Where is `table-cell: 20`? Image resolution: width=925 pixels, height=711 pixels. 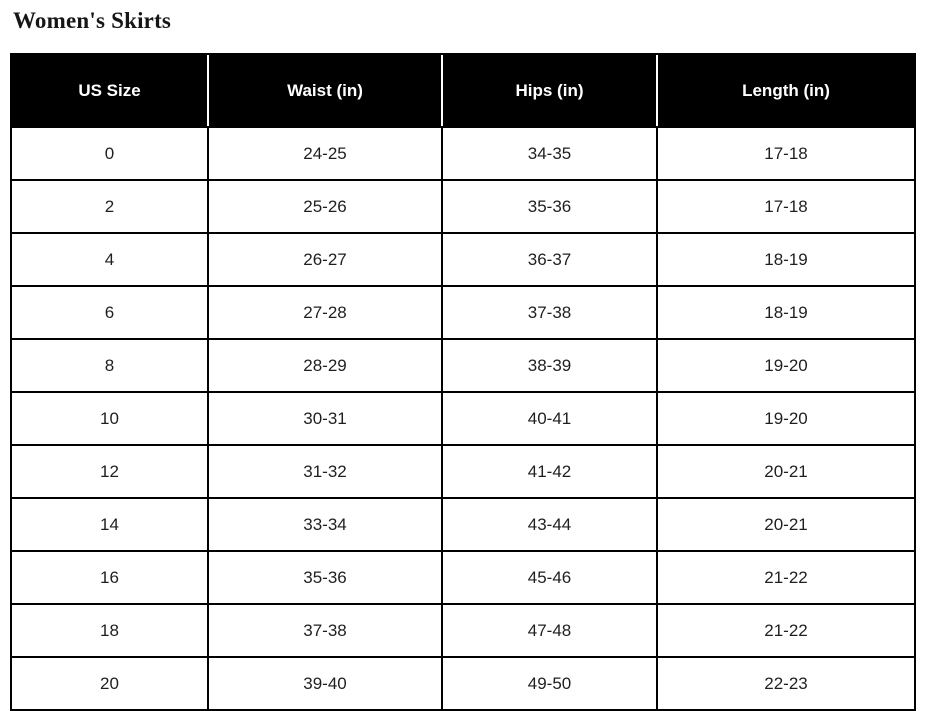 table-cell: 20 is located at coordinates (109, 683).